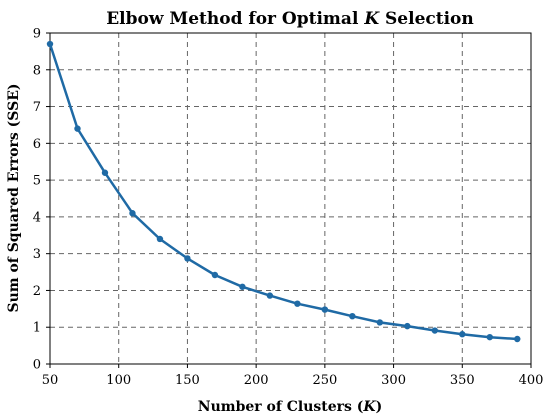  Describe the element at coordinates (37, 254) in the screenshot. I see `y-tick-label: 3` at that location.